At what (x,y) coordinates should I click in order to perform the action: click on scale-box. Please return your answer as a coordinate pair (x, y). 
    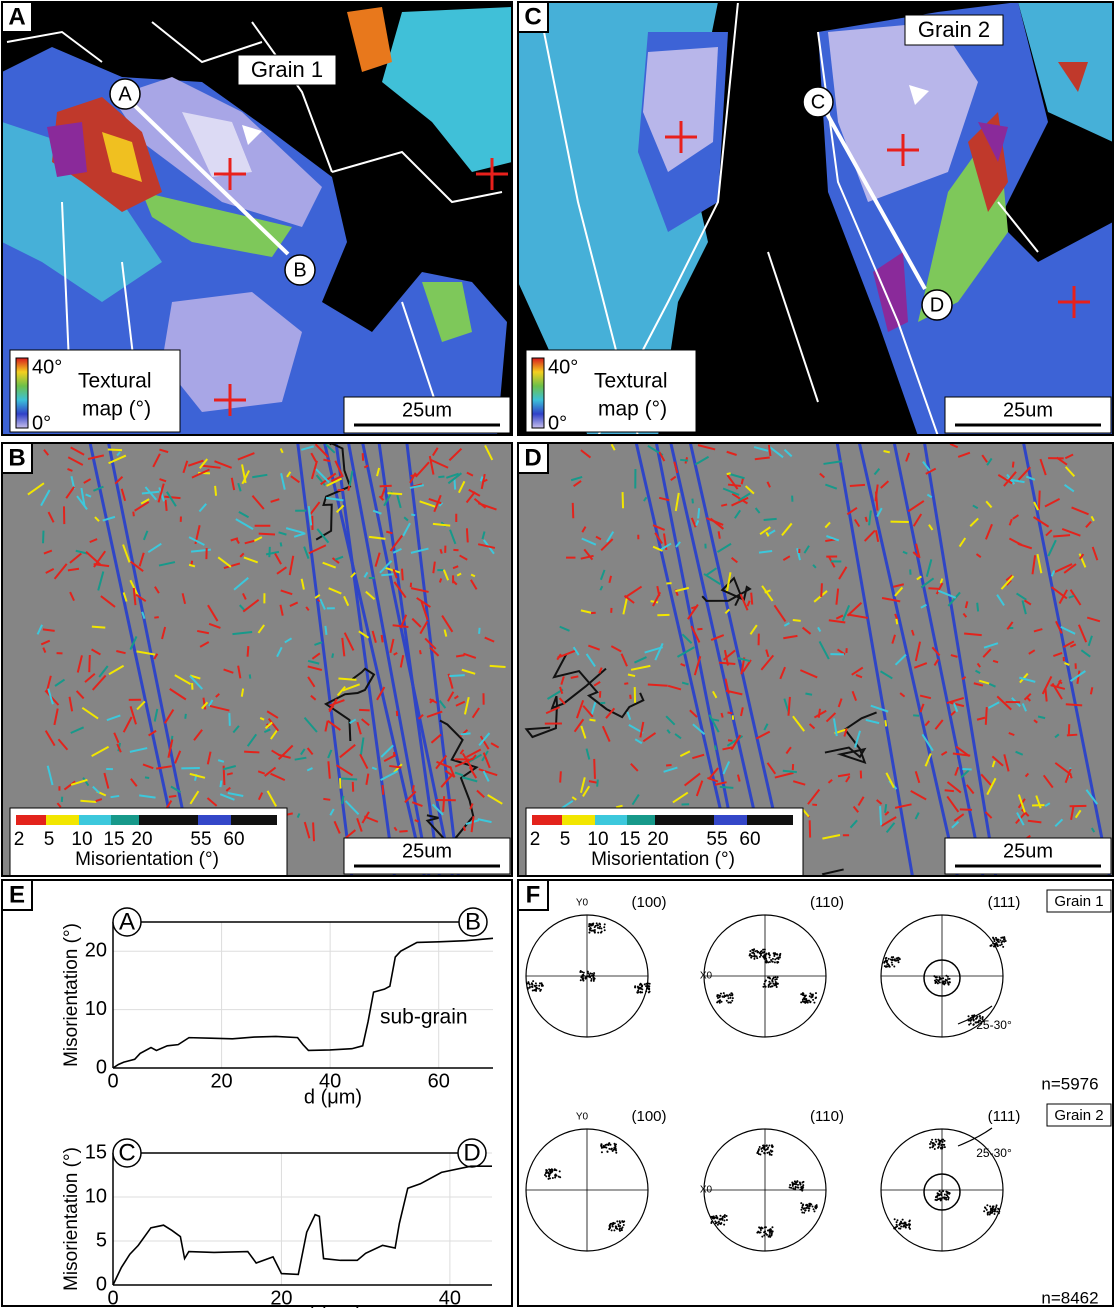
    Looking at the image, I should click on (1028, 856).